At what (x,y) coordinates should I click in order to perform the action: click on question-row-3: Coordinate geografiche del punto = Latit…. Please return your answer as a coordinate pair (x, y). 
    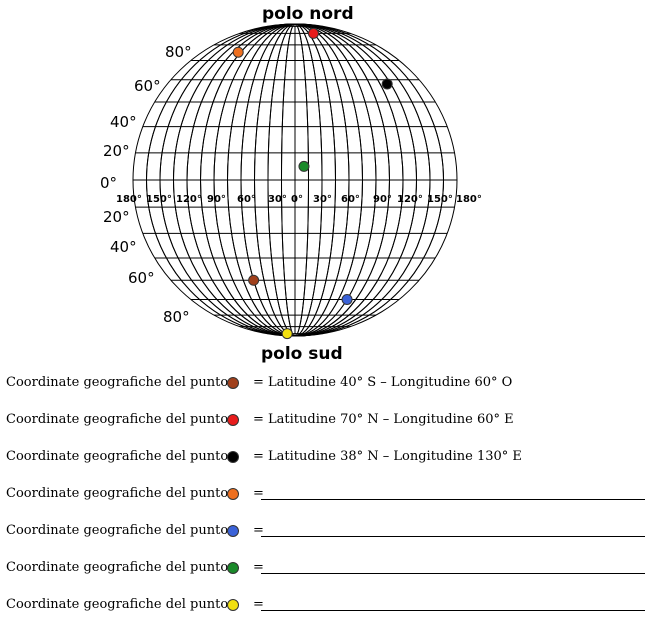
    Looking at the image, I should click on (326, 459).